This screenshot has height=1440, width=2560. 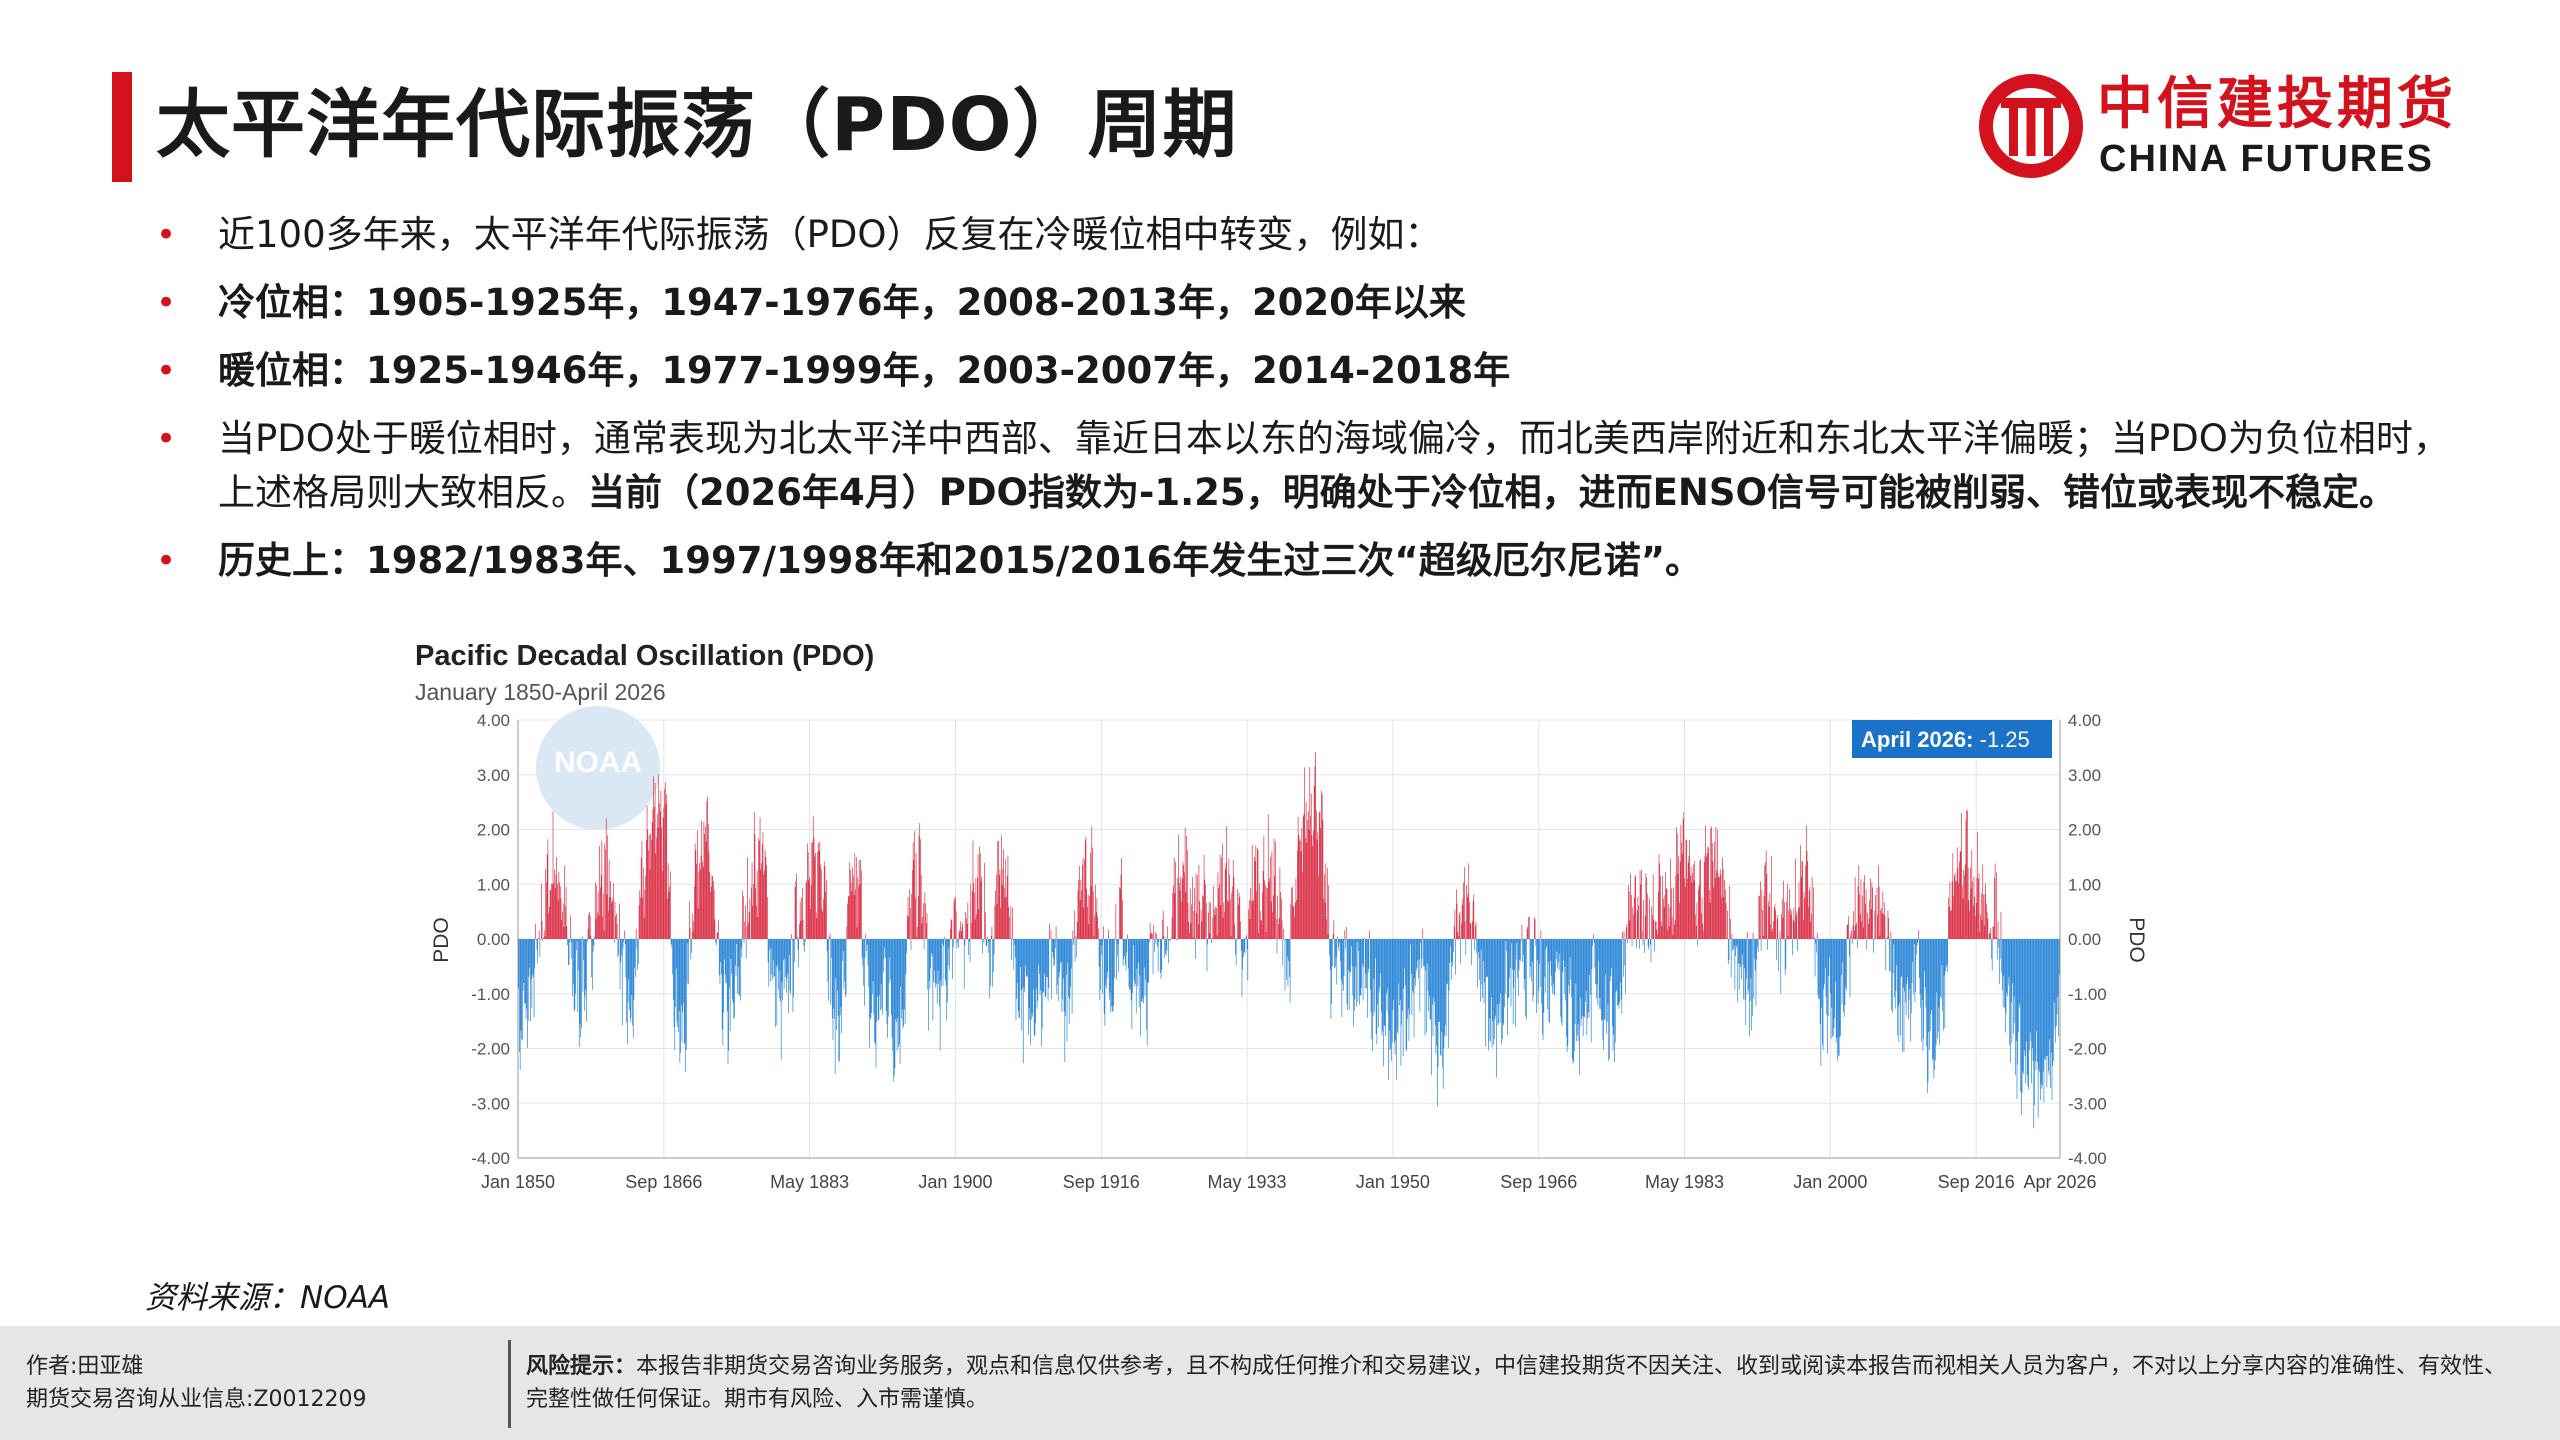 I want to click on logo-chinese-text: 中信建投期货, so click(x=2277, y=104).